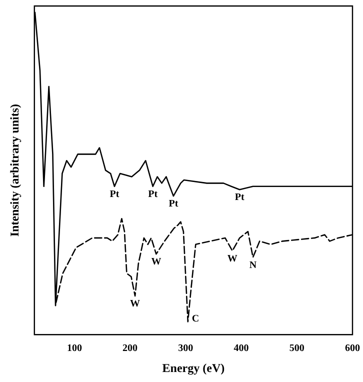 Image resolution: width=363 pixels, height=382 pixels. What do you see at coordinates (253, 265) in the screenshot?
I see `annotation: N` at bounding box center [253, 265].